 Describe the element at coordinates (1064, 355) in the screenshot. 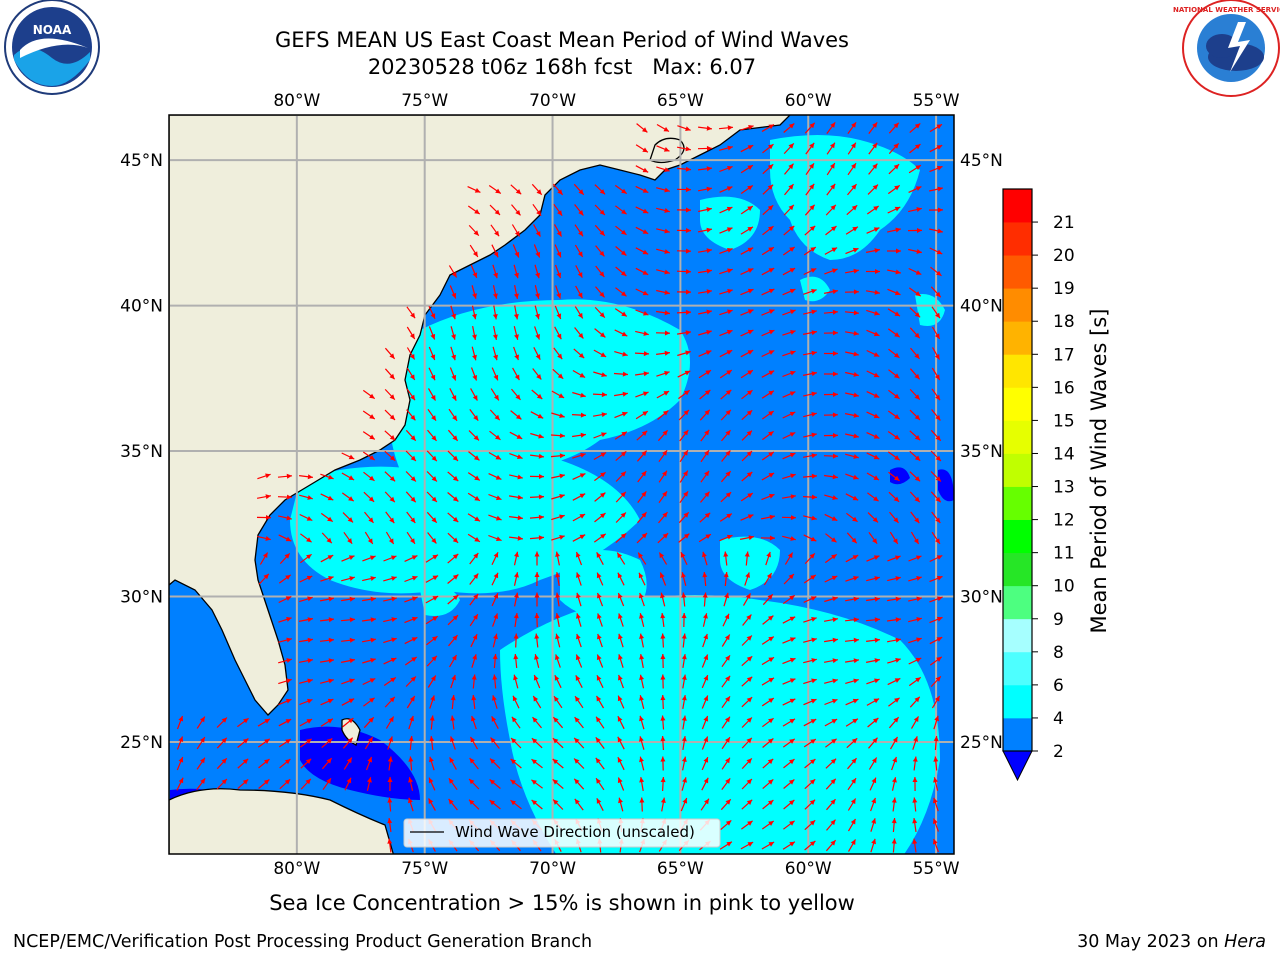

I see `colorbar-tick-label: 17` at that location.